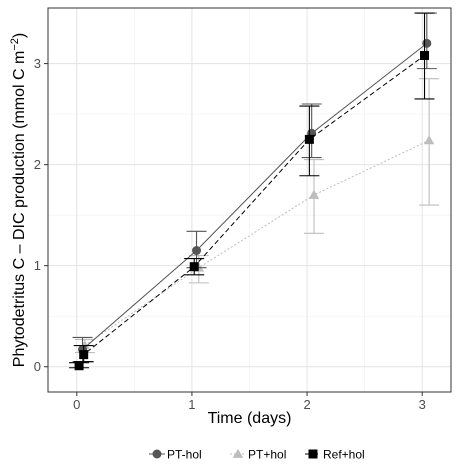  Describe the element at coordinates (19, 35) in the screenshot. I see `y-axis-title-close: )` at that location.